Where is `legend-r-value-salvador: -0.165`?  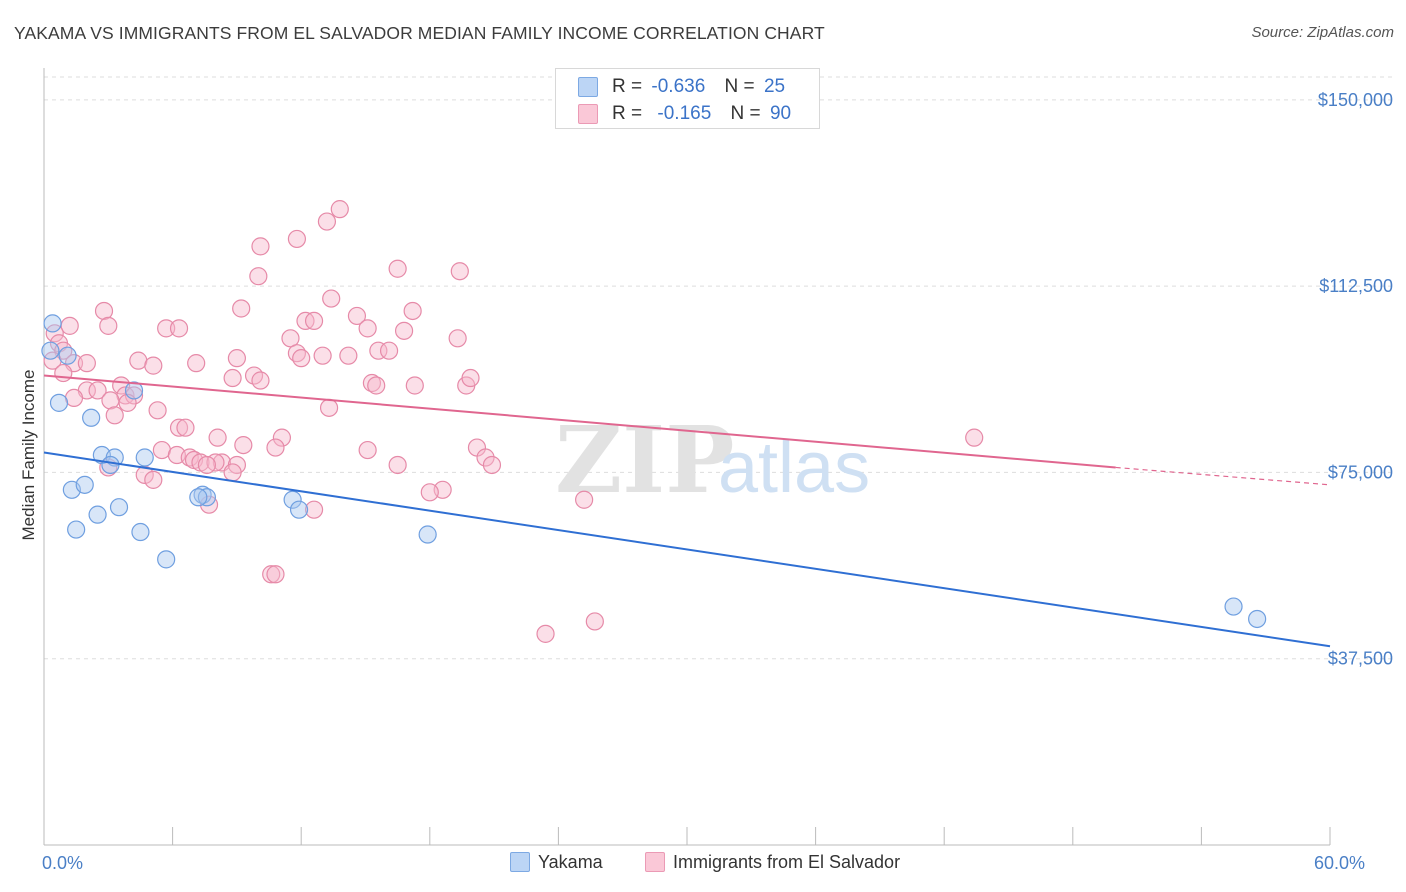
legend-r-value-salvador: -0.165 is located at coordinates (684, 113).